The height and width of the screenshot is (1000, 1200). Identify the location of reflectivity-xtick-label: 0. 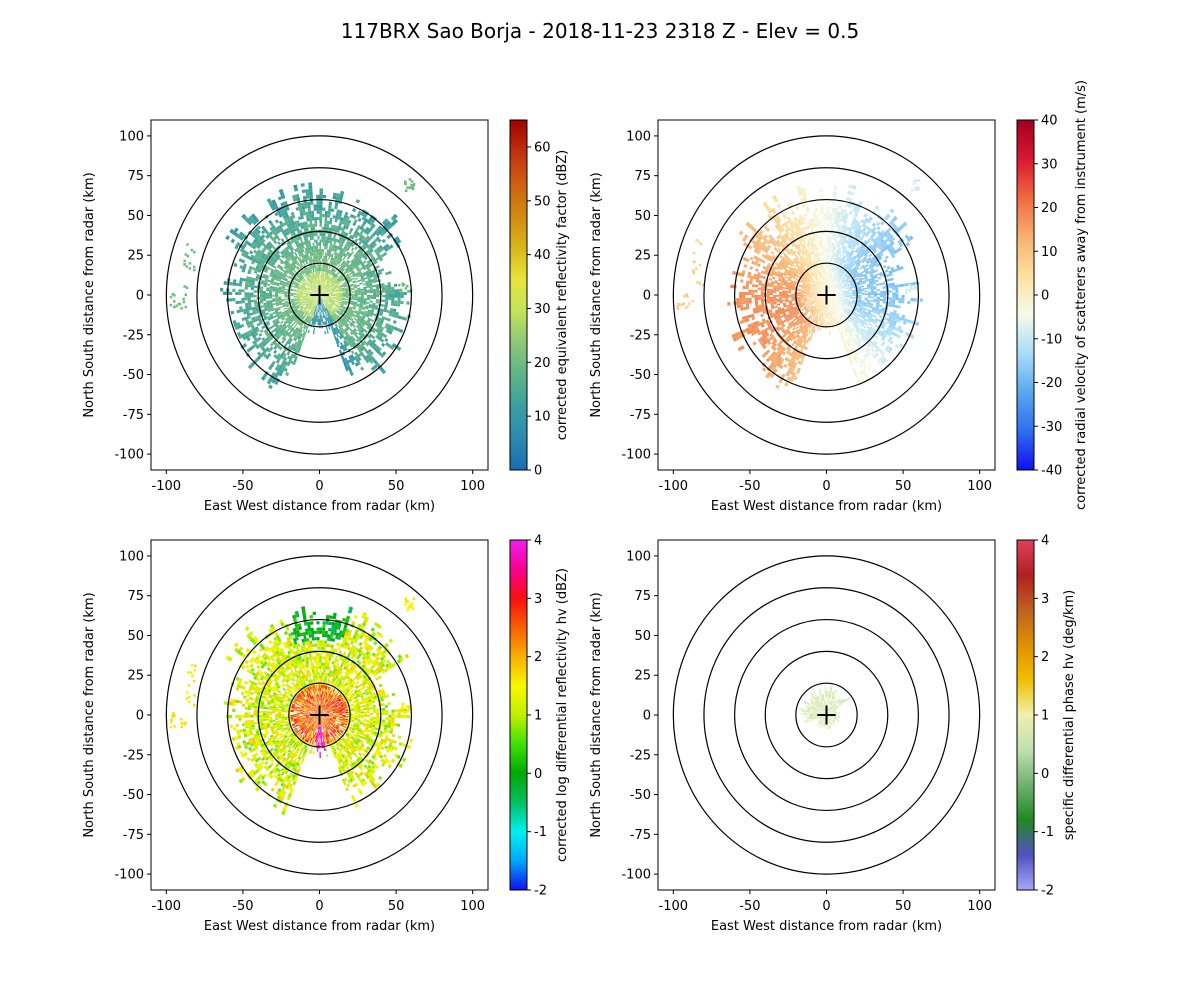
(319, 486).